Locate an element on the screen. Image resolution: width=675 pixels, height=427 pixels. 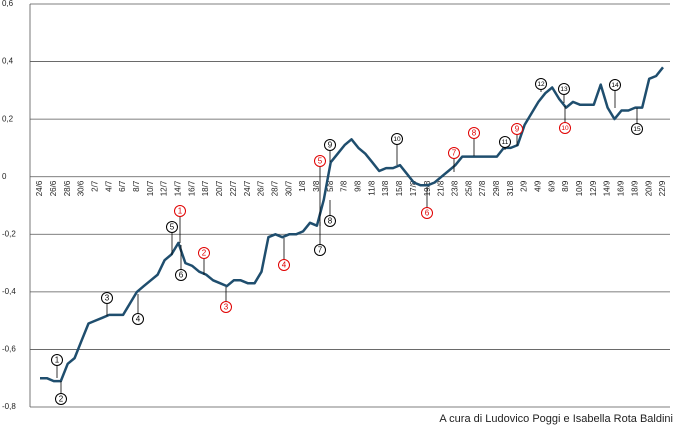
x-tick-label: 31/8 is located at coordinates (510, 188).